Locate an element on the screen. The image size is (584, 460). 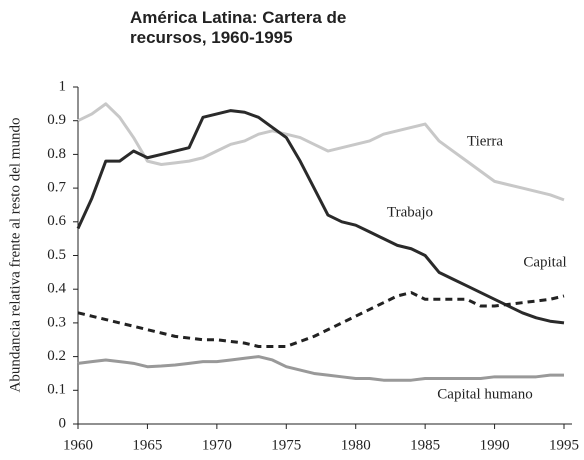
y-tick-label: 1 is located at coordinates (63, 86).